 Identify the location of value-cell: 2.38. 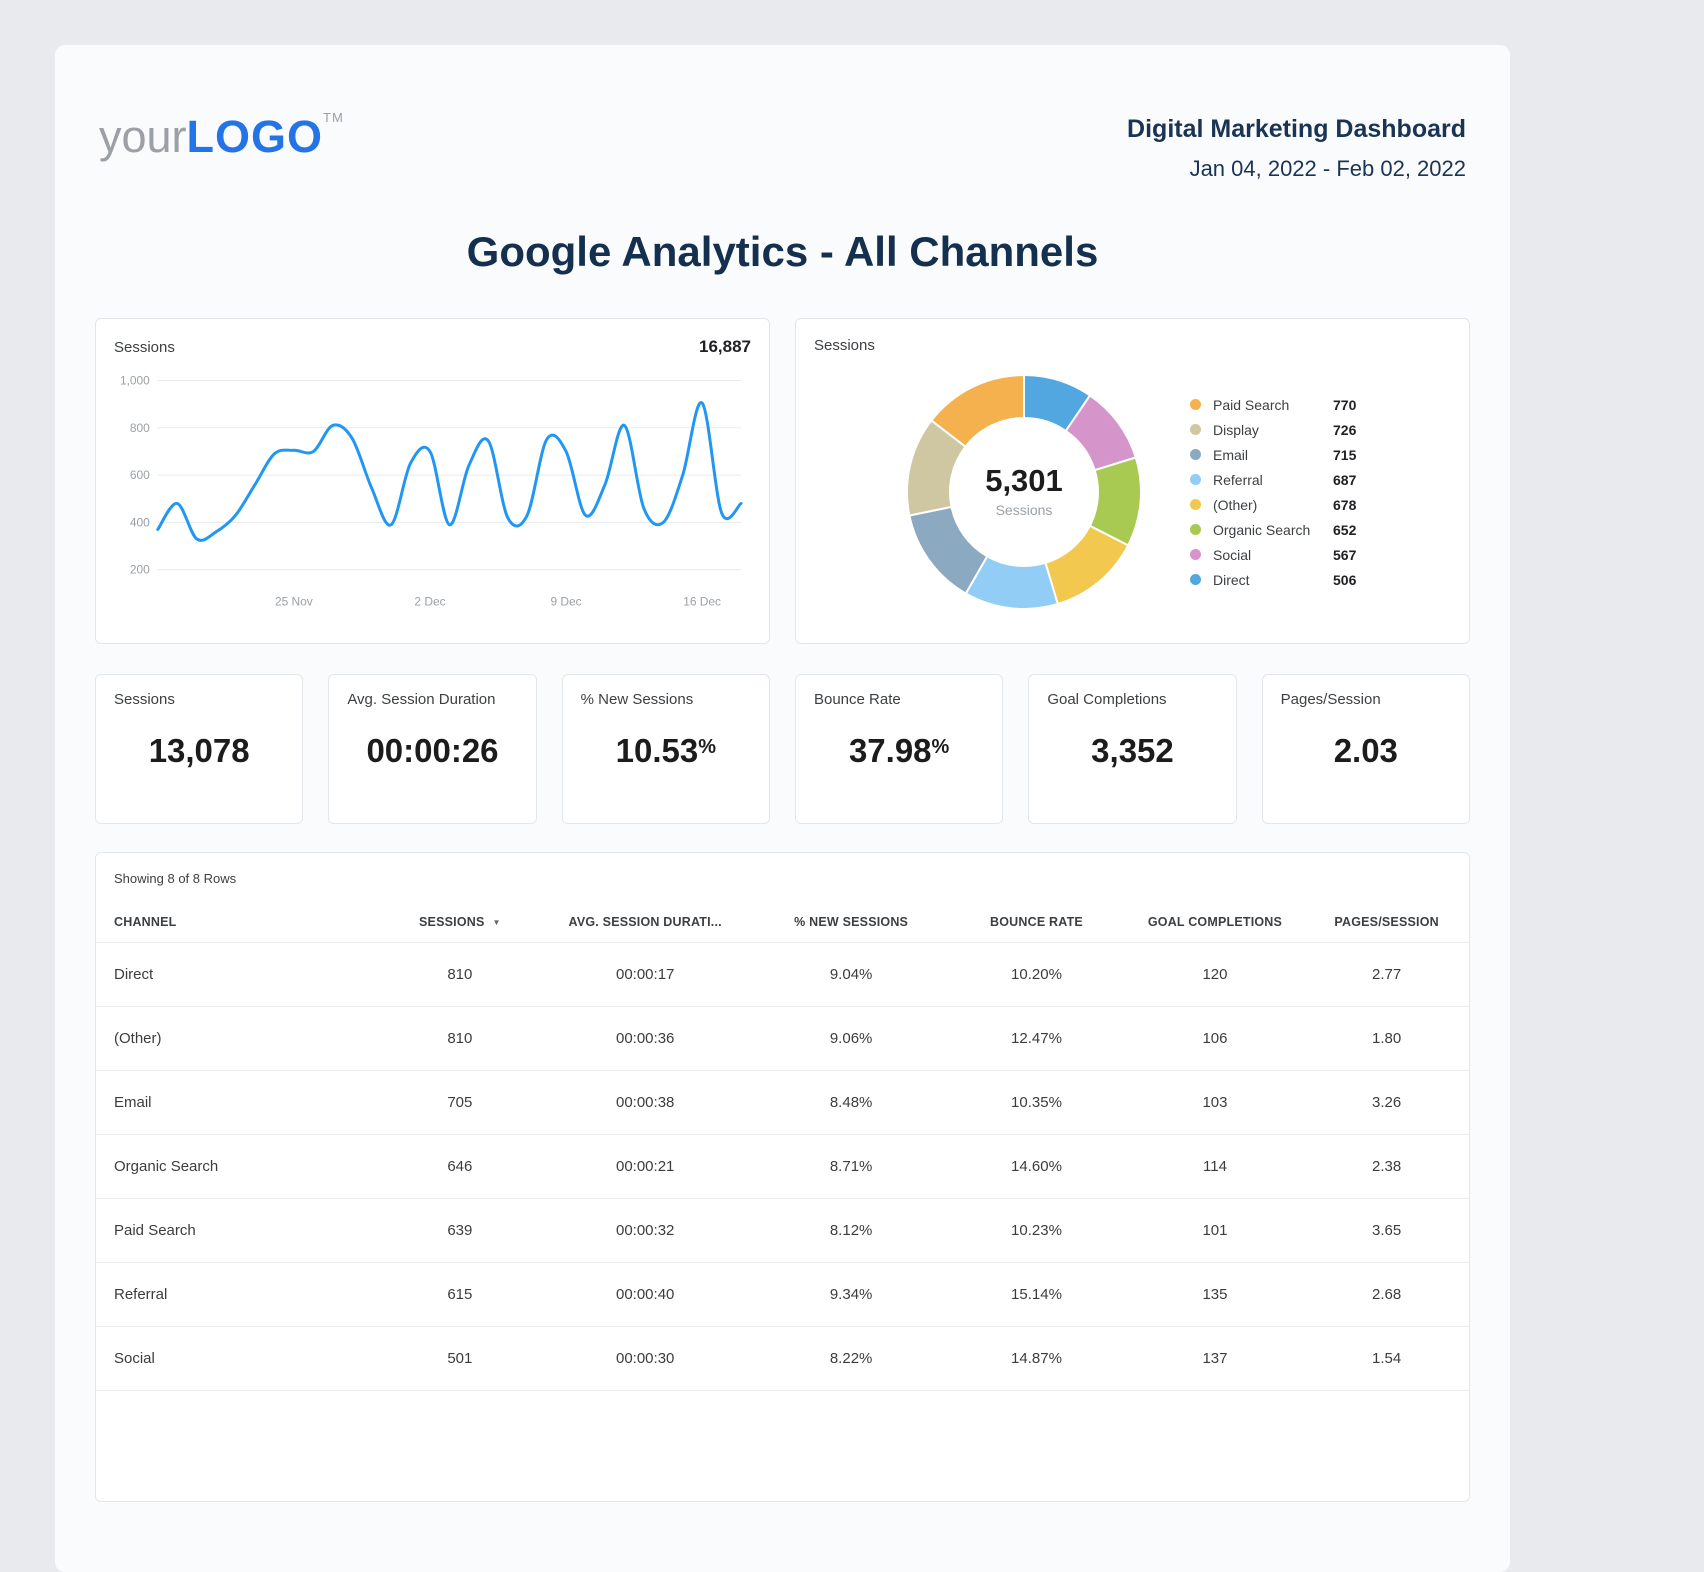
(1386, 1166).